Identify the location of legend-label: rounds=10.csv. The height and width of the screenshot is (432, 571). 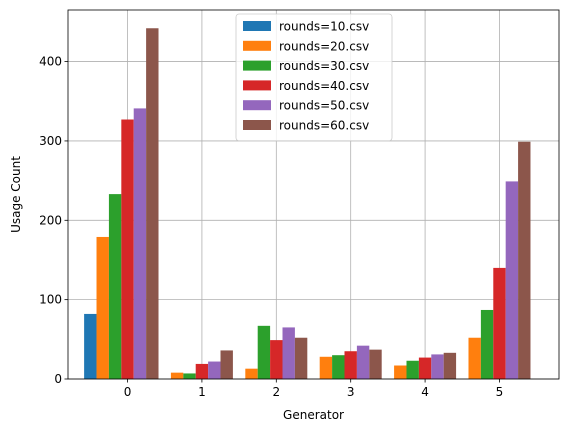
(324, 27).